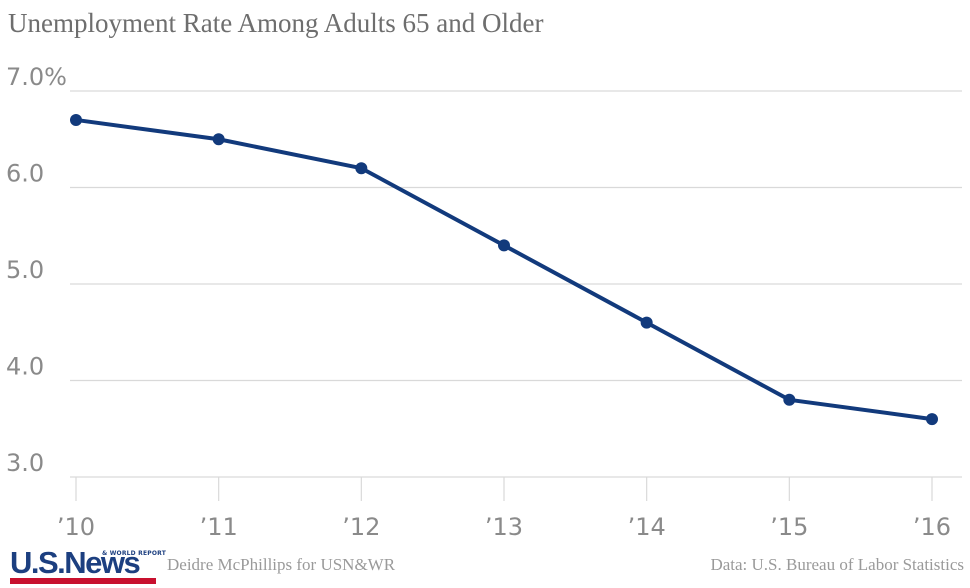 The height and width of the screenshot is (588, 970). What do you see at coordinates (219, 527) in the screenshot?
I see `x-tick-label: ’11` at bounding box center [219, 527].